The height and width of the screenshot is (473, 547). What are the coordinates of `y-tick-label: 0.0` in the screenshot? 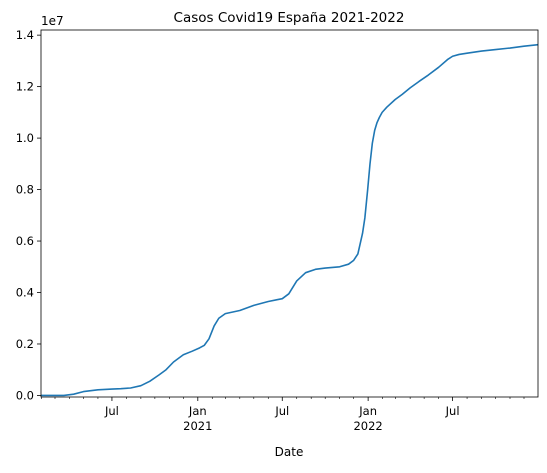 It's located at (25, 395).